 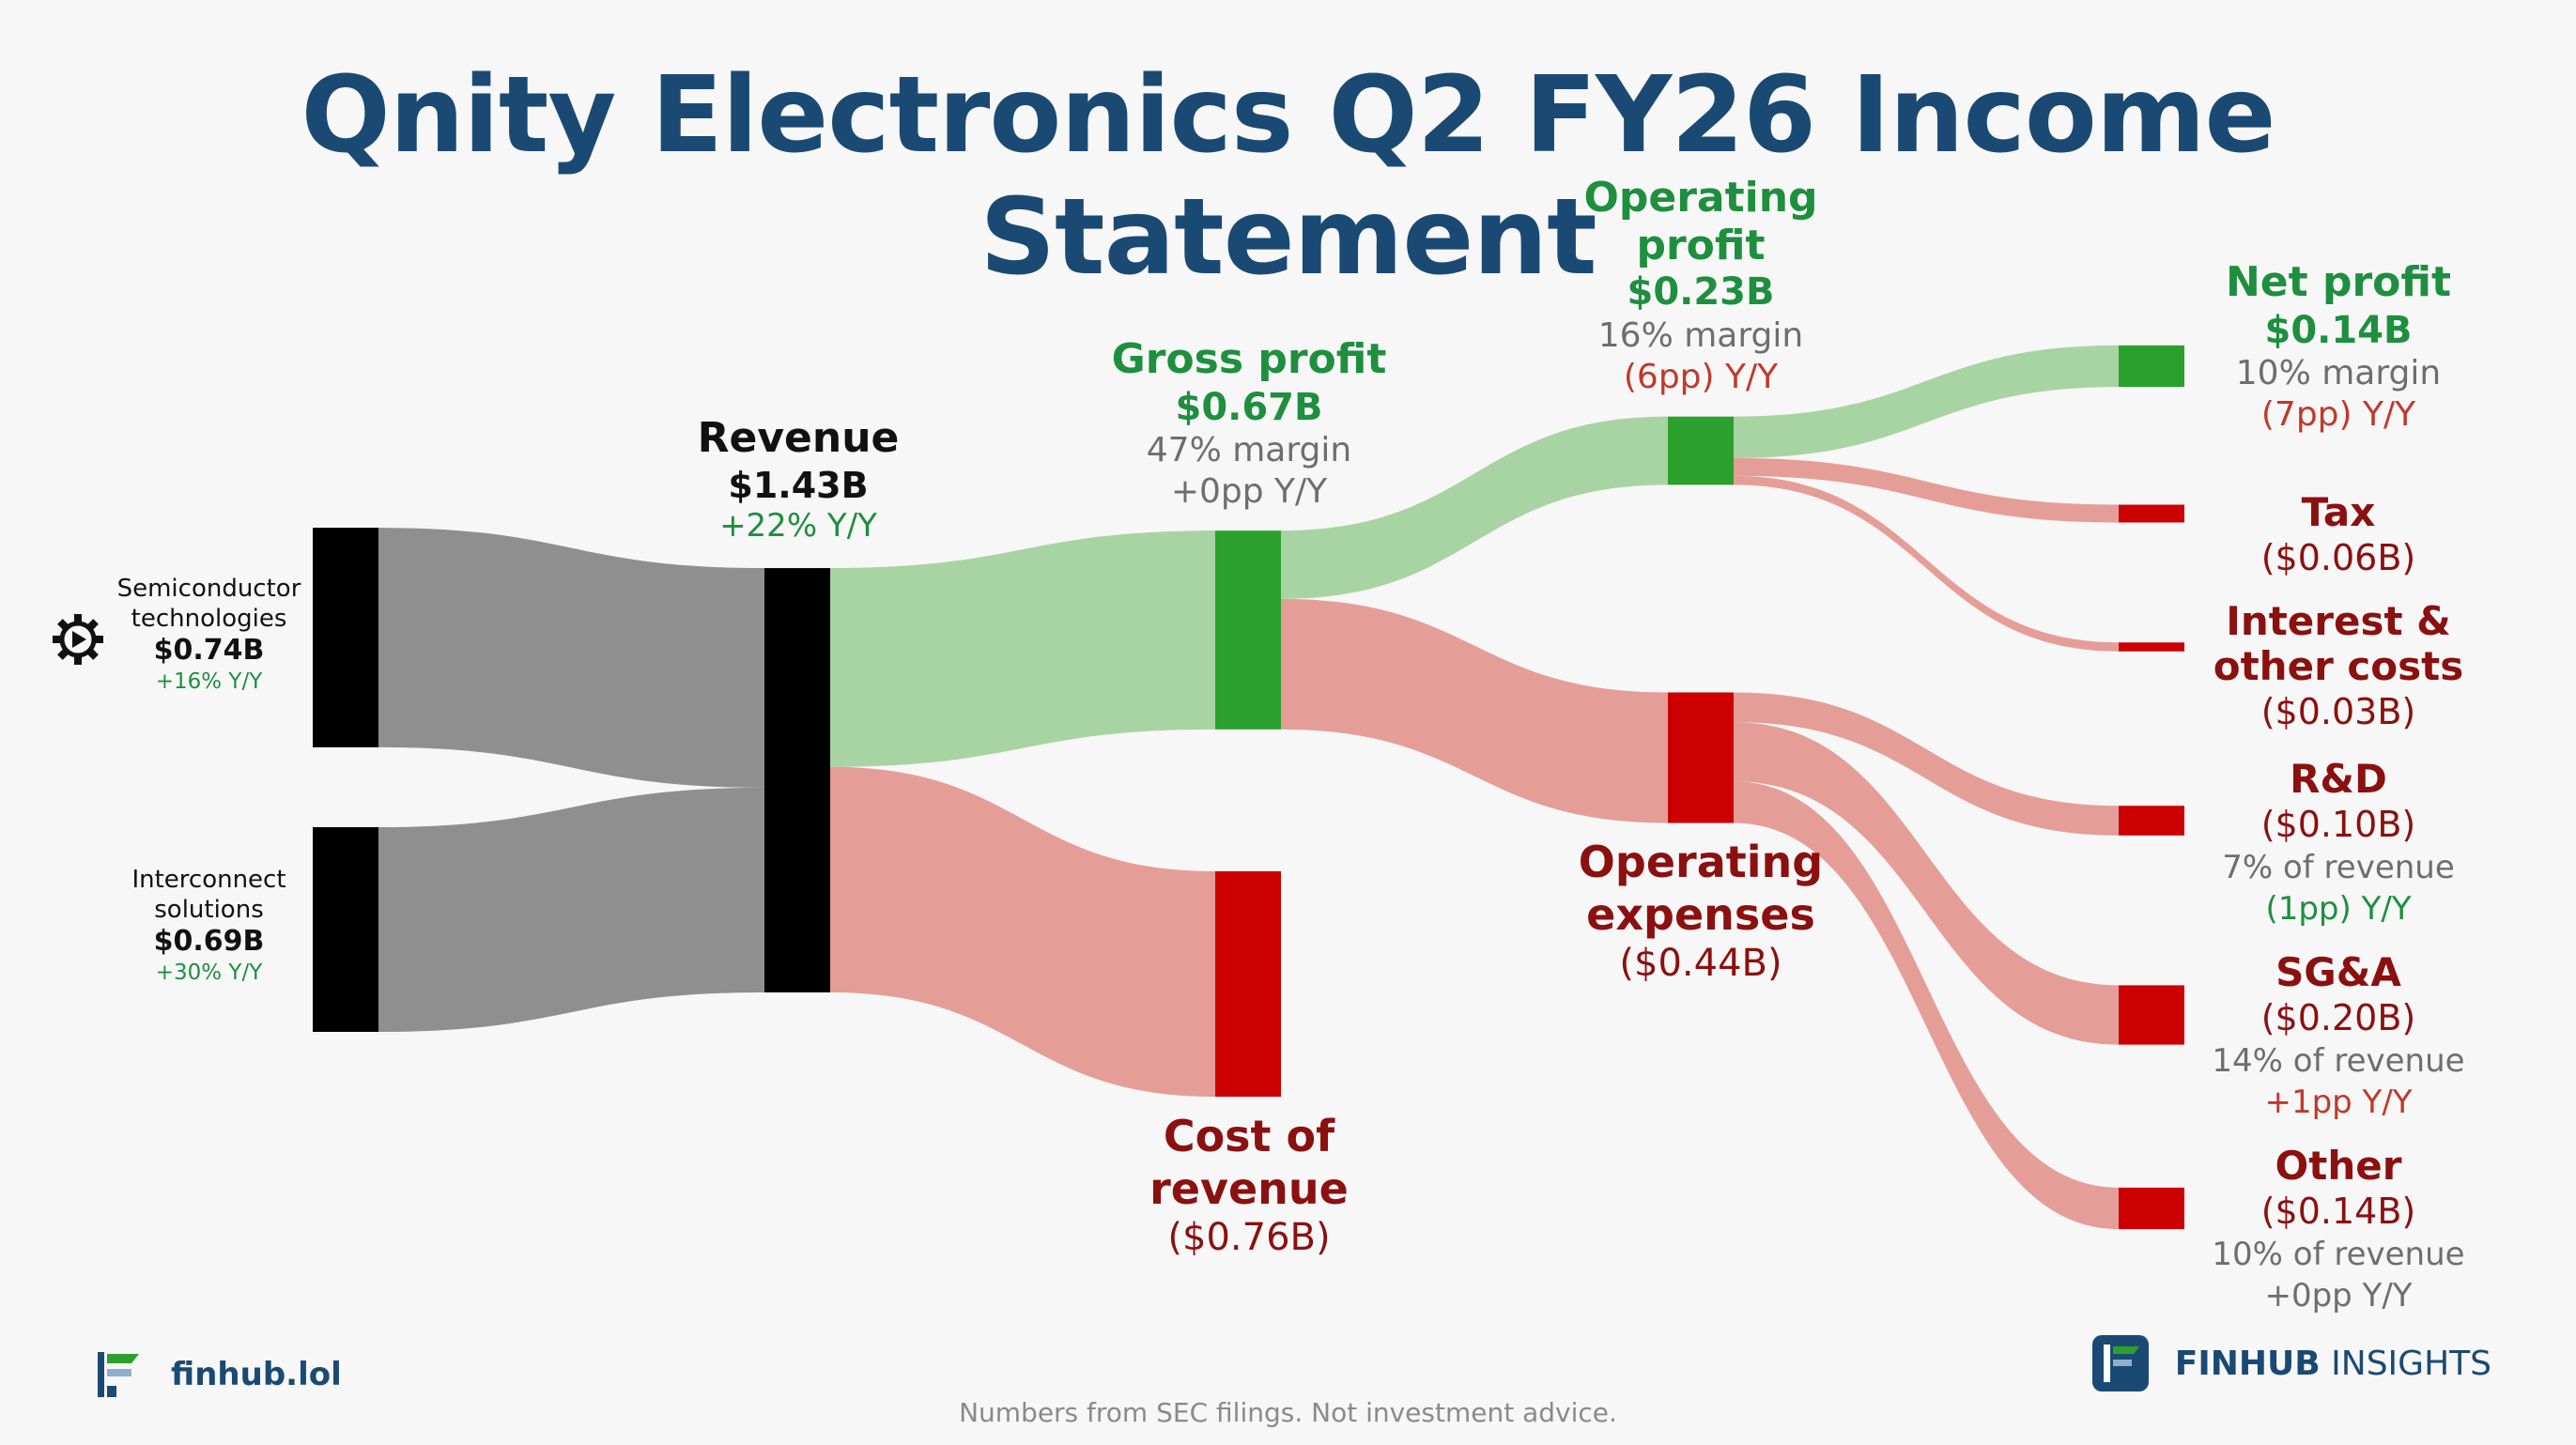 I want to click on node-rd, so click(x=2151, y=821).